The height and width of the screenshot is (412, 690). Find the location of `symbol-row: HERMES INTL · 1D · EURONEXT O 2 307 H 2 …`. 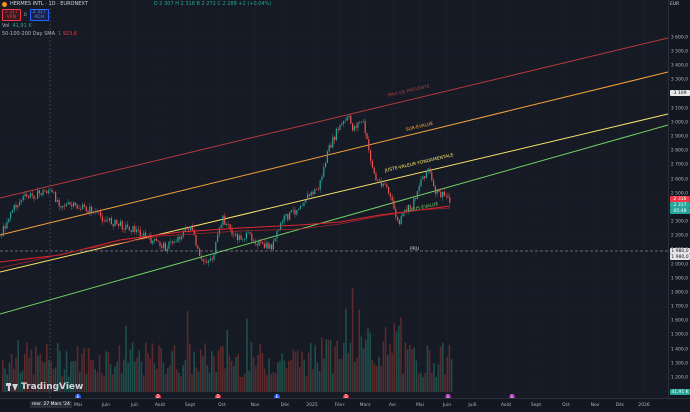

symbol-row: HERMES INTL · 1D · EURONEXT O 2 307 H 2 … is located at coordinates (136, 4).